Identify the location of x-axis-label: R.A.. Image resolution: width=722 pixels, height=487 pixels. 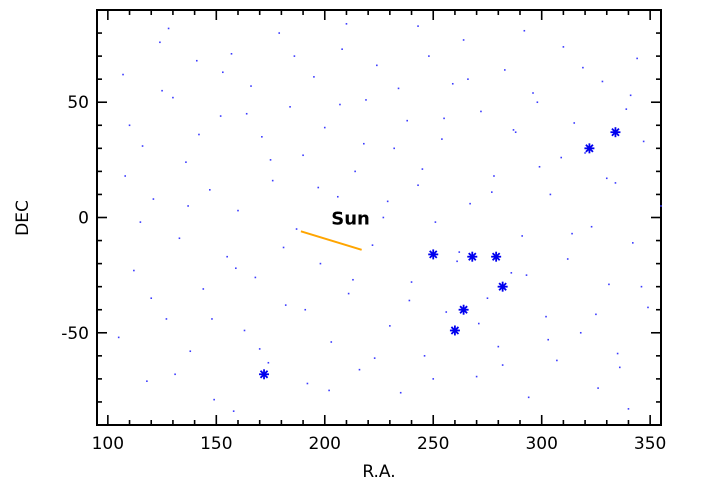
(379, 472).